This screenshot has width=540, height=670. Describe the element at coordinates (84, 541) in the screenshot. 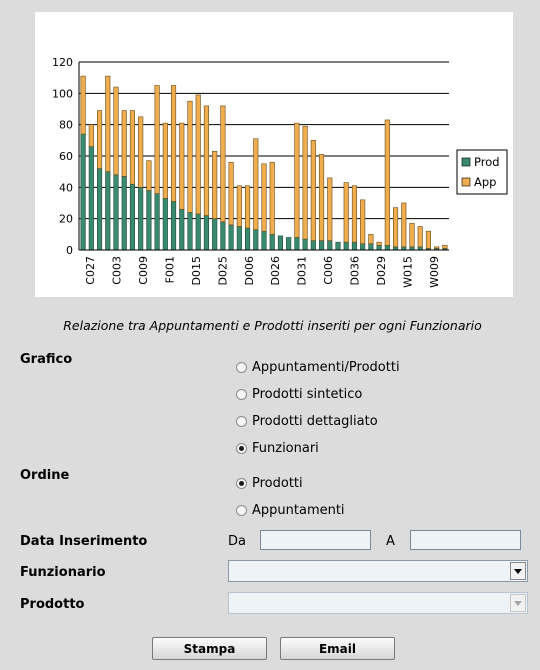

I see `data-inserimento-label: Data Inserimento` at that location.